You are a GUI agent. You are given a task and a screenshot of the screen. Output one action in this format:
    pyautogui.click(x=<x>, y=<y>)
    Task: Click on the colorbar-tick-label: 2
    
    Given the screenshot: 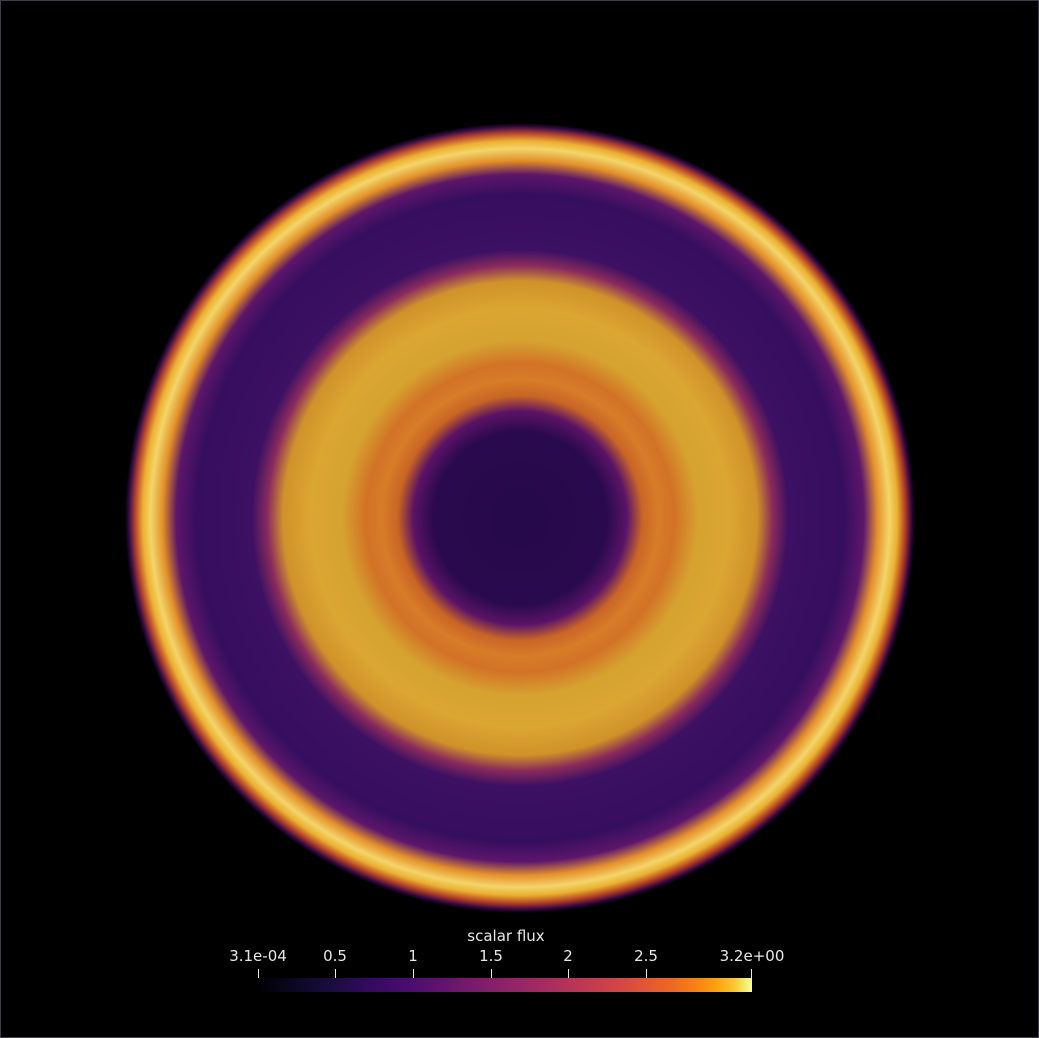 What is the action you would take?
    pyautogui.click(x=568, y=956)
    